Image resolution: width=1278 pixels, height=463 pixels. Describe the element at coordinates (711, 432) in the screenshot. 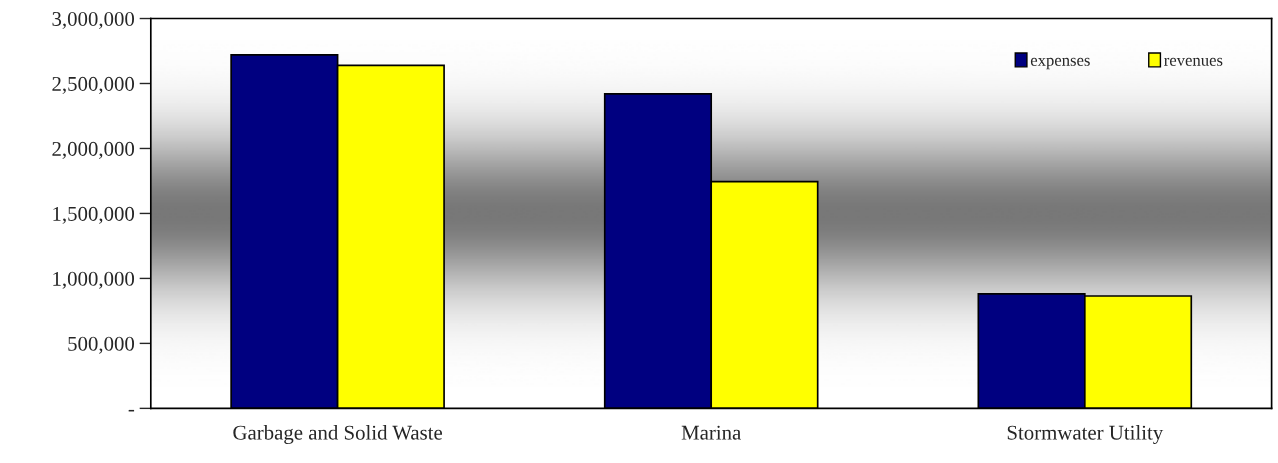

I see `x-tick-label: Marina` at that location.